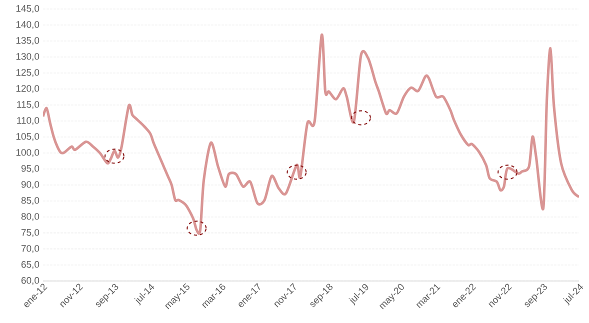 This screenshot has height=323, width=589. I want to click on y-tick-label: 60,0, so click(30, 281).